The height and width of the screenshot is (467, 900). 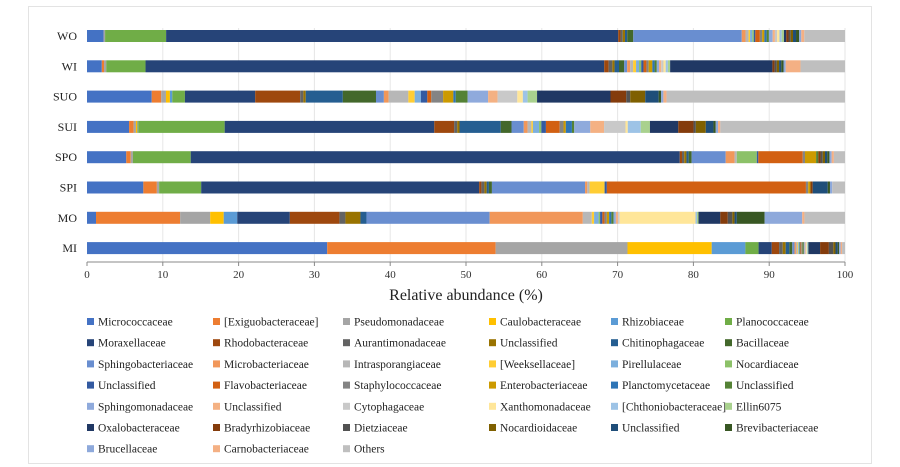 I want to click on bar-segment-suo-others, so click(x=755, y=96).